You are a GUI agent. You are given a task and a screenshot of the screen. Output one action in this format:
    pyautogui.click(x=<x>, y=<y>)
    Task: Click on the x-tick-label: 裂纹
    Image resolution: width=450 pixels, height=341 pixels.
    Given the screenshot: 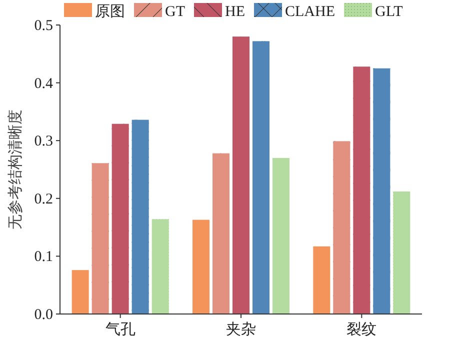 What is the action you would take?
    pyautogui.click(x=361, y=329)
    